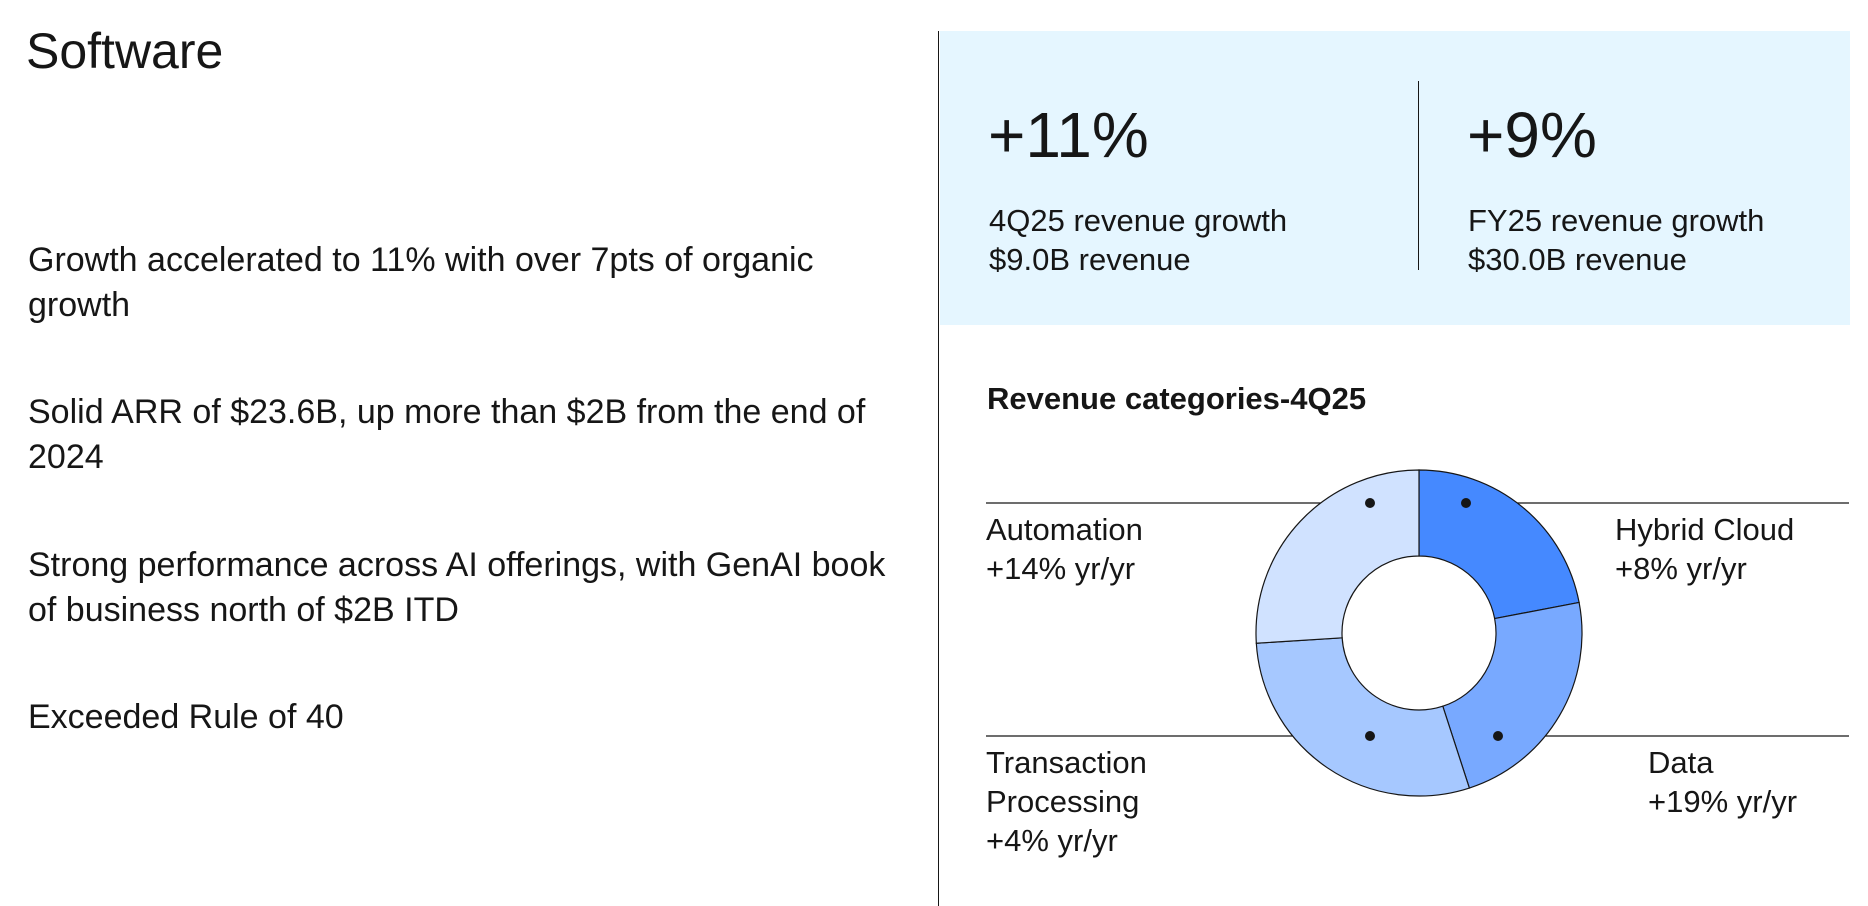 The height and width of the screenshot is (906, 1868). Describe the element at coordinates (1052, 840) in the screenshot. I see `growth-label: +4% yr/yr` at that location.